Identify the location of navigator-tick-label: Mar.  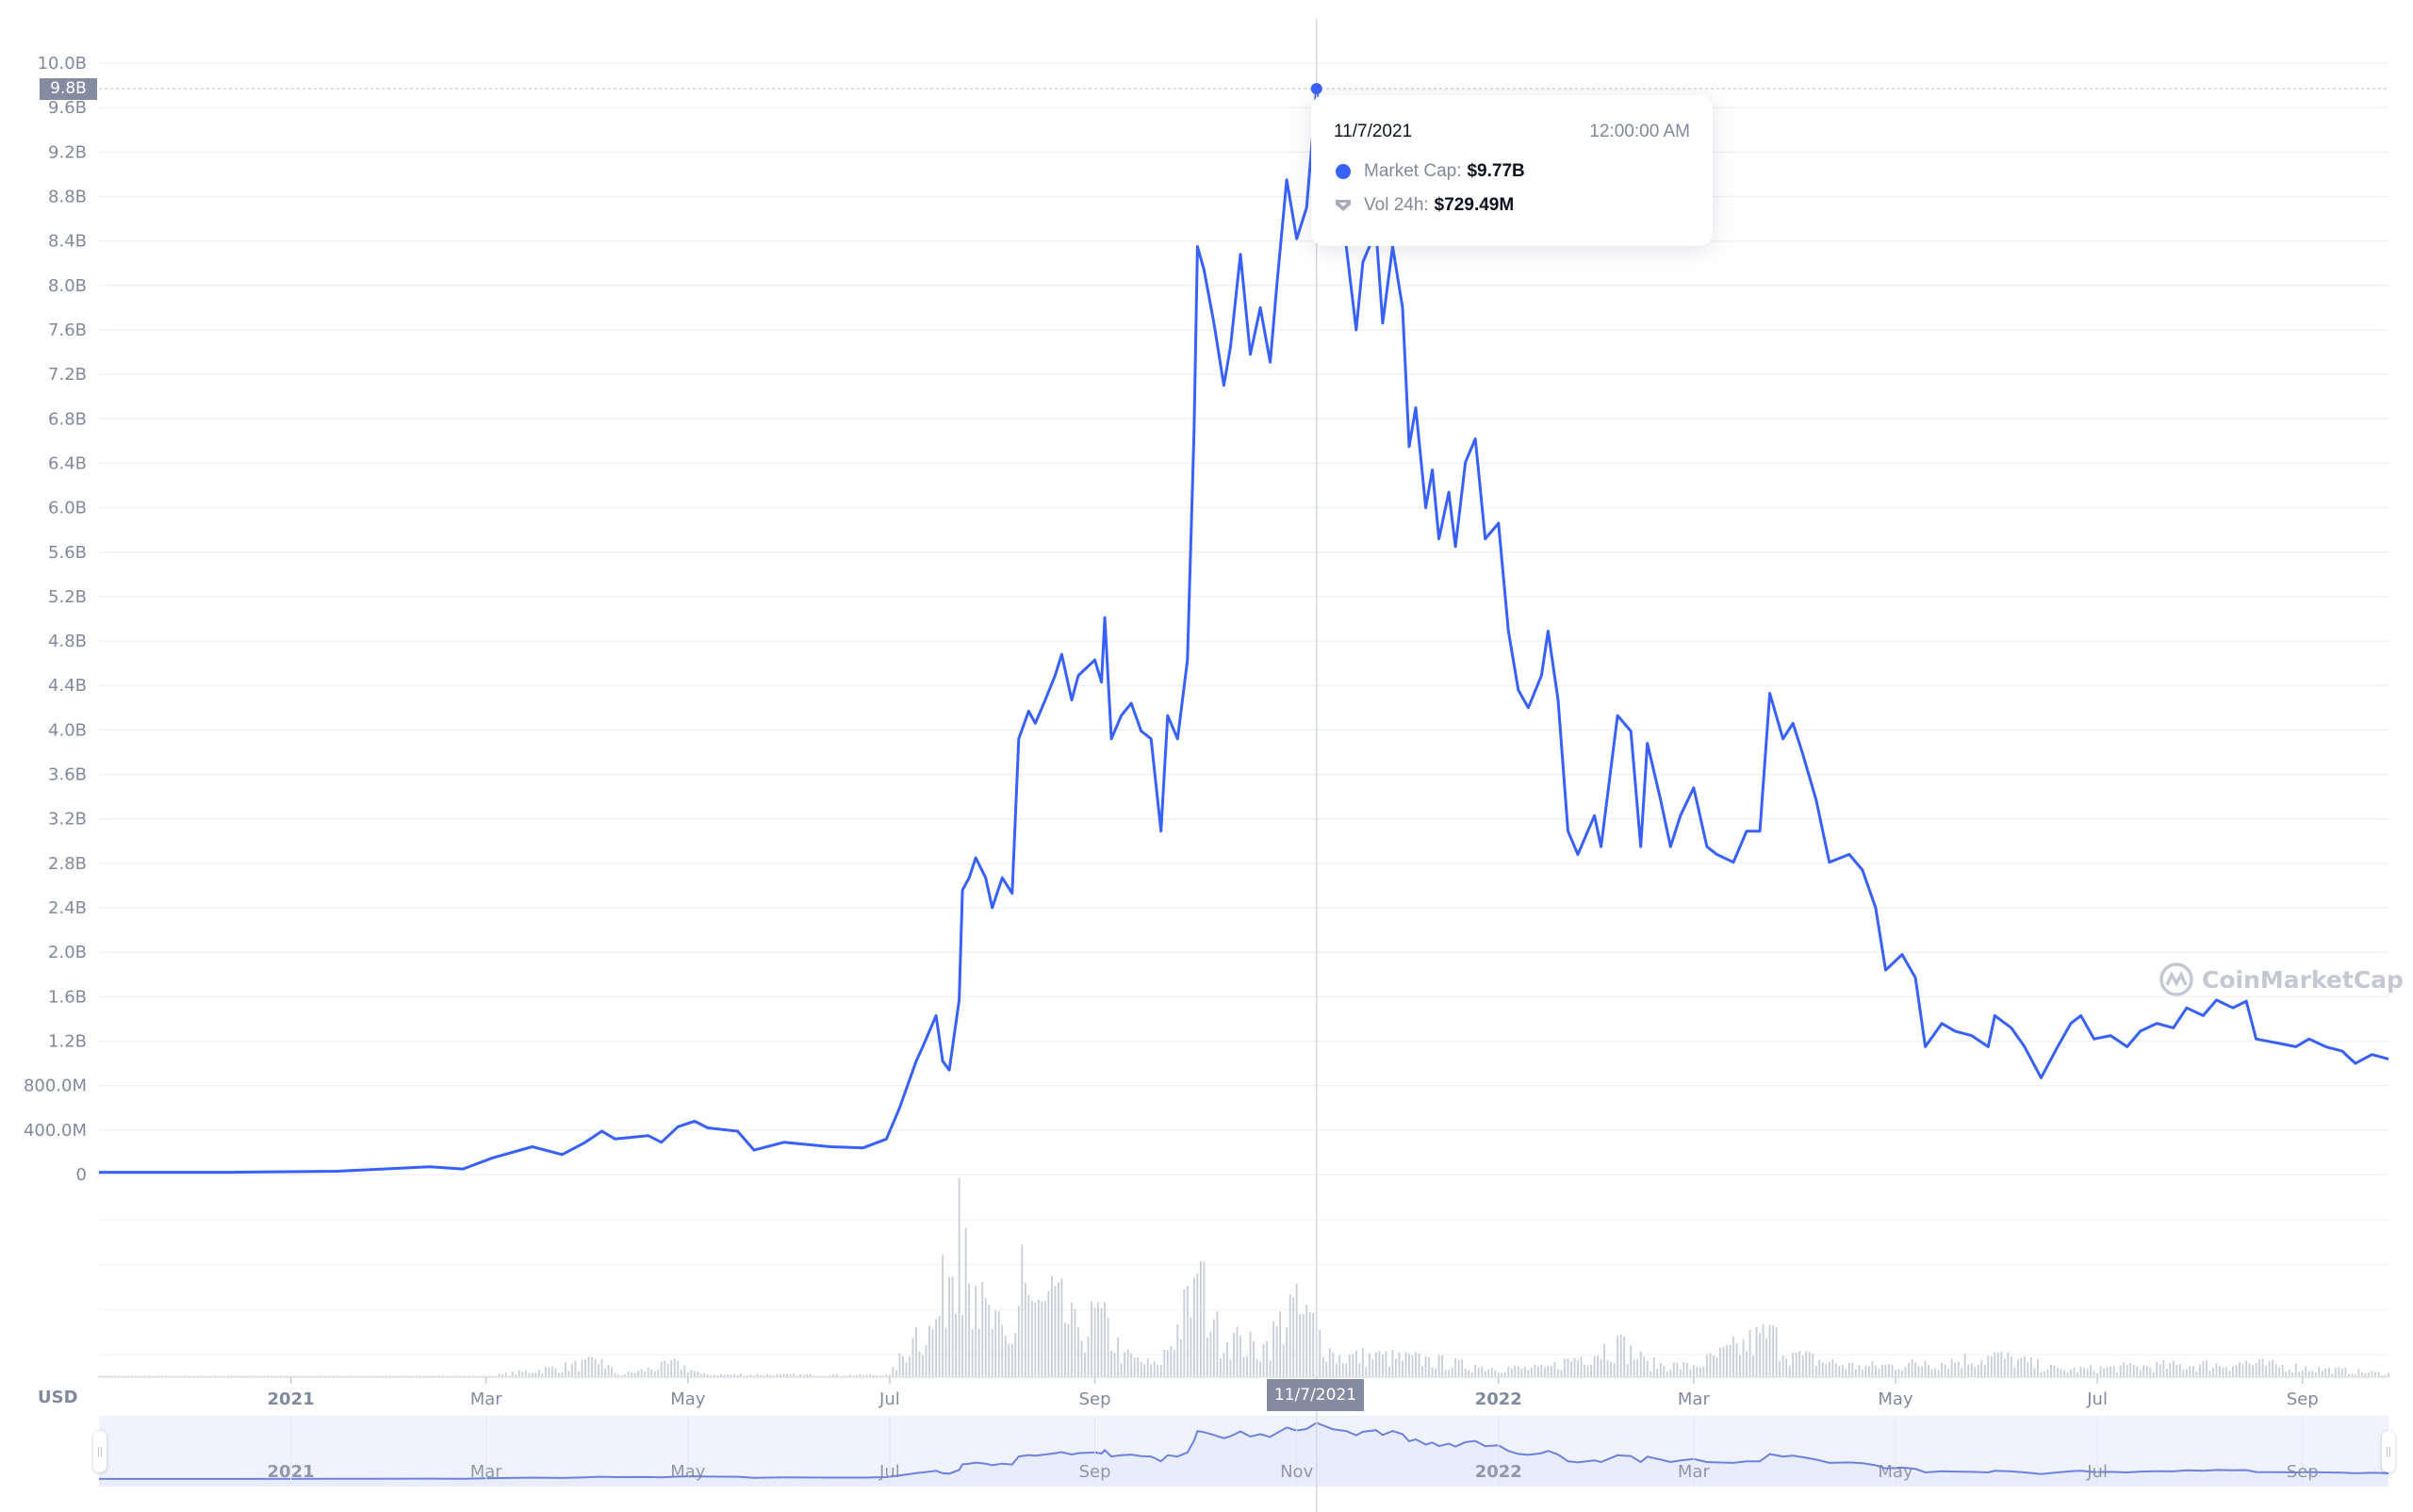
(486, 1472).